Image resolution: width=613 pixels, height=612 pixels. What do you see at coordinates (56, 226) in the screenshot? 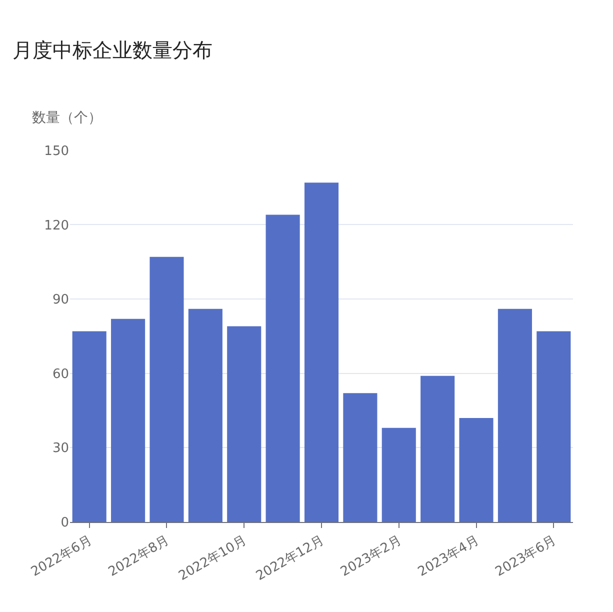
I see `y-tick-label: 120` at bounding box center [56, 226].